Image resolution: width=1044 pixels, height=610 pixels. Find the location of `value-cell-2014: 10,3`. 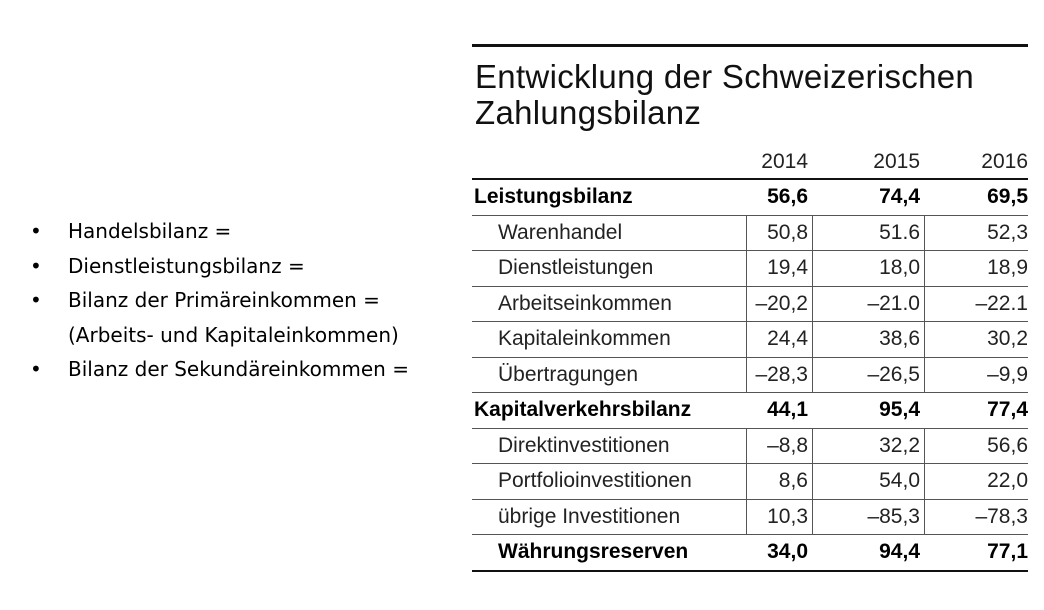

value-cell-2014: 10,3 is located at coordinates (779, 516).